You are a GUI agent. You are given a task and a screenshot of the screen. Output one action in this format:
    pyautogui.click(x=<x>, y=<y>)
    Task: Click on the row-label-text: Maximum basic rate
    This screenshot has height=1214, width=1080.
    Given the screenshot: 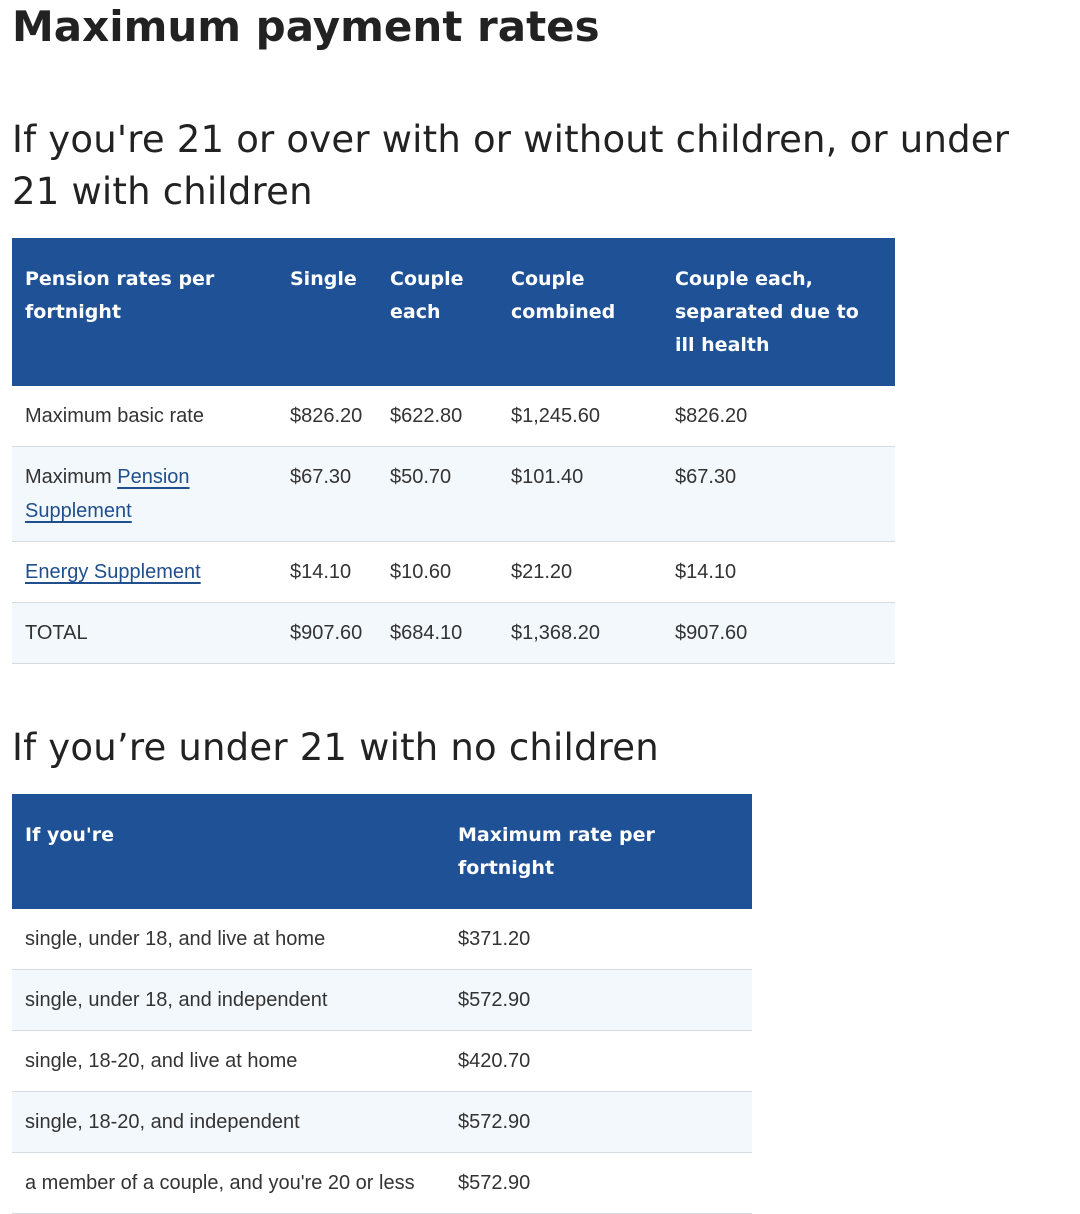 What is the action you would take?
    pyautogui.click(x=114, y=416)
    